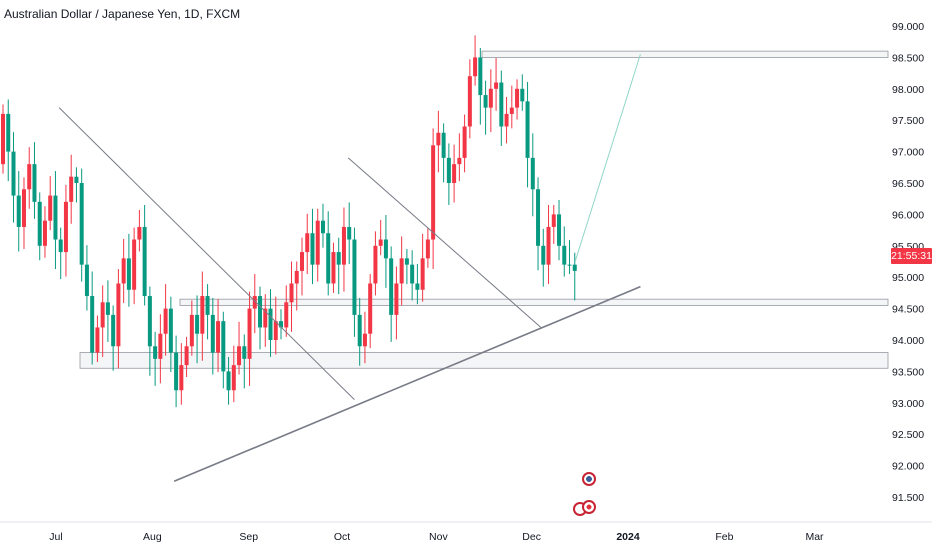 Image resolution: width=932 pixels, height=550 pixels. What do you see at coordinates (908, 184) in the screenshot?
I see `price-tick-label: 96.500` at bounding box center [908, 184].